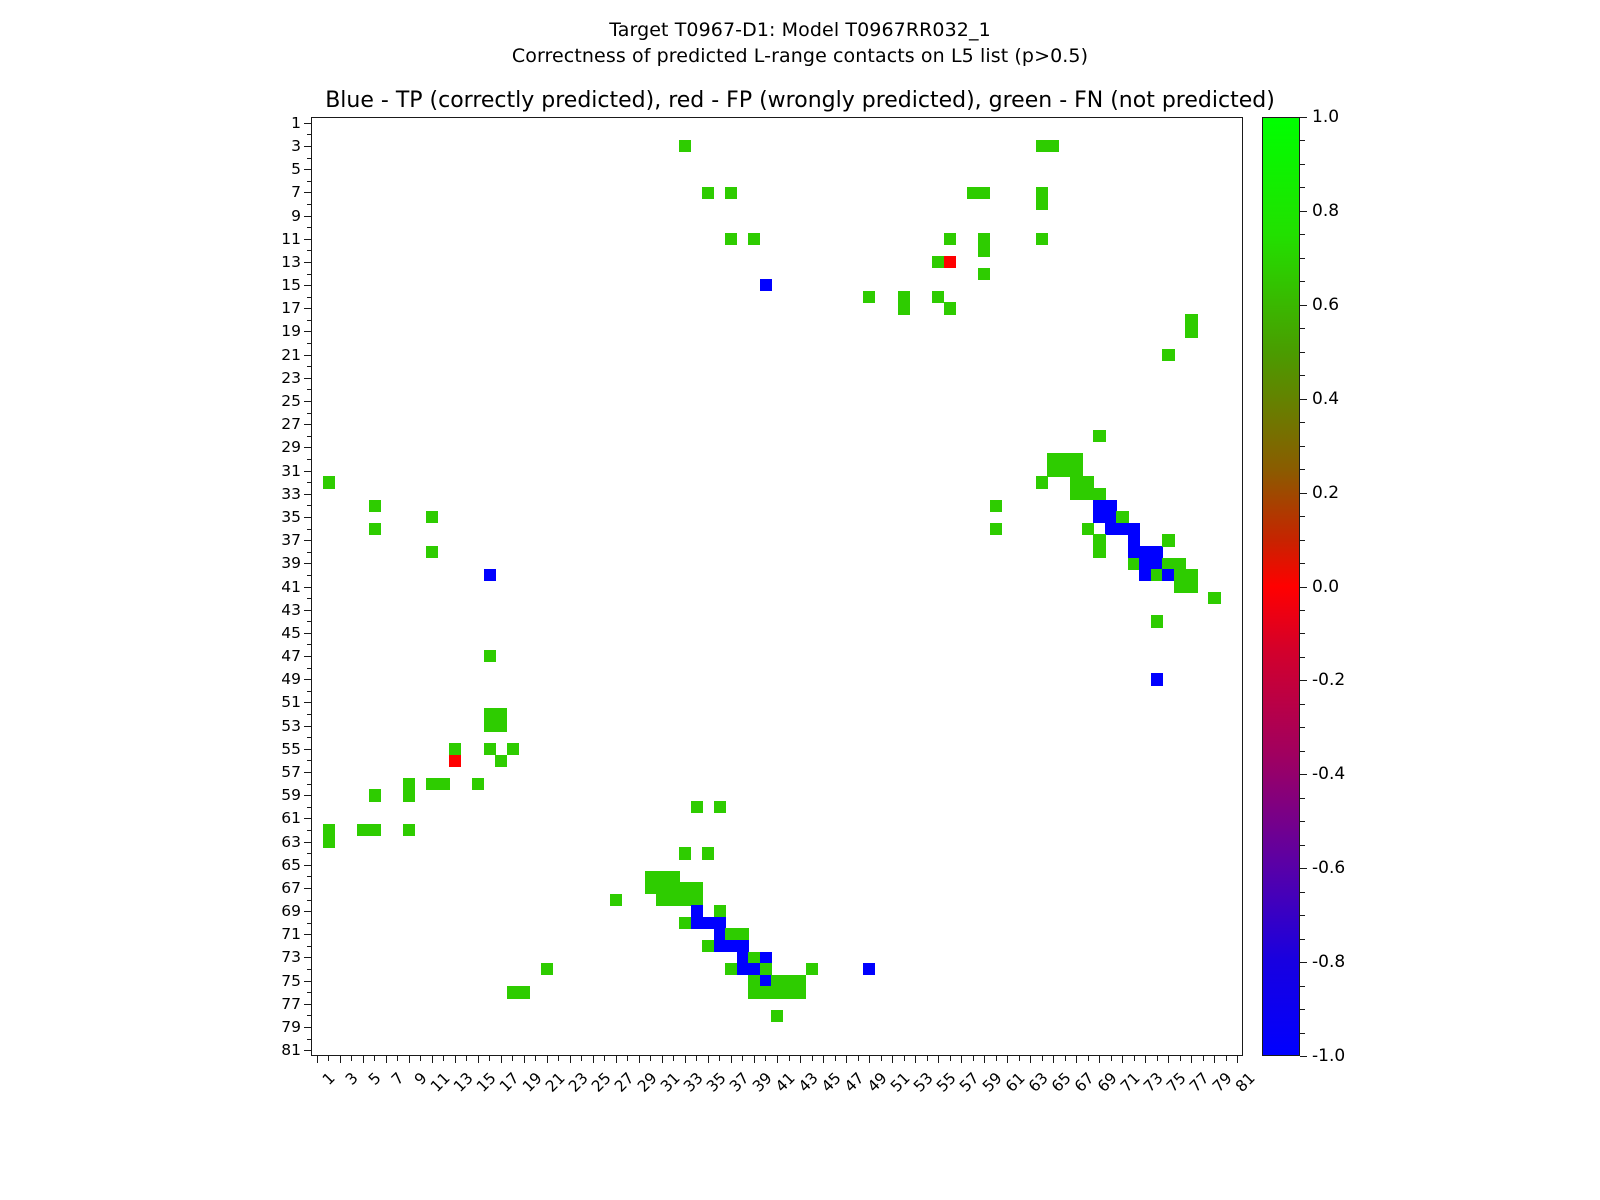 The height and width of the screenshot is (1200, 1600). What do you see at coordinates (291, 308) in the screenshot?
I see `y-axis-tick-label: 17` at bounding box center [291, 308].